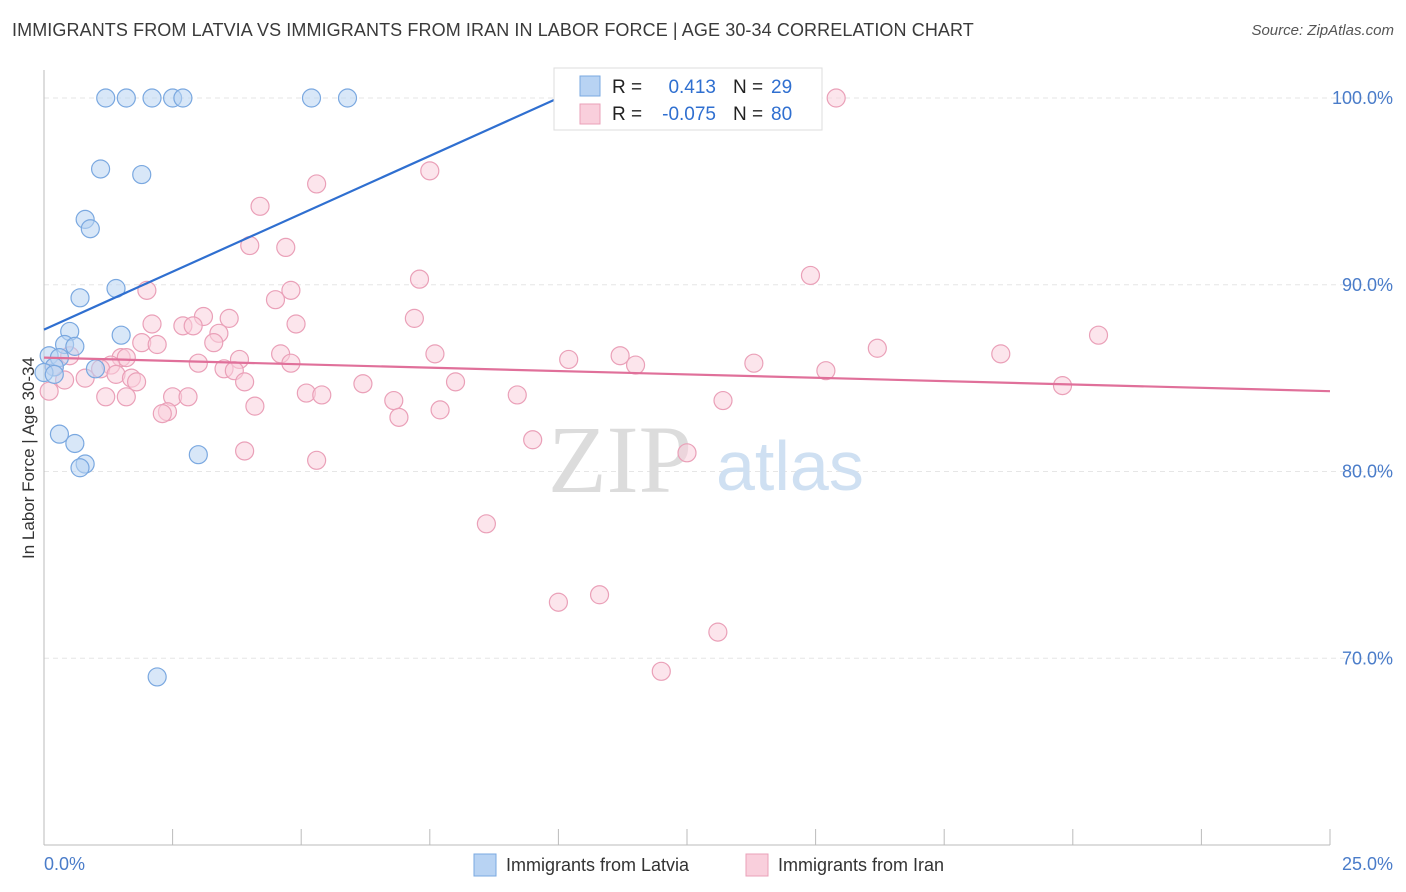 This screenshot has width=1406, height=892. I want to click on legend-n-label-latvia: N =, so click(748, 87).